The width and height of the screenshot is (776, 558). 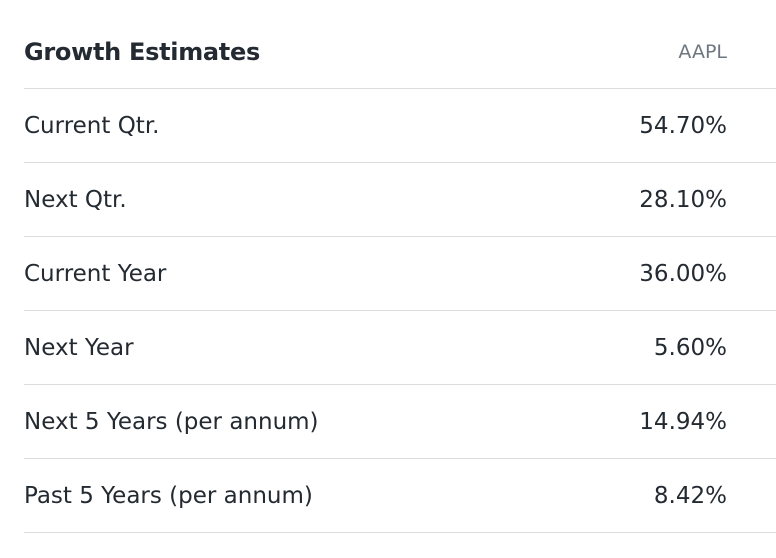 I want to click on table-row: Current Qtr. 54.70%, so click(x=400, y=126).